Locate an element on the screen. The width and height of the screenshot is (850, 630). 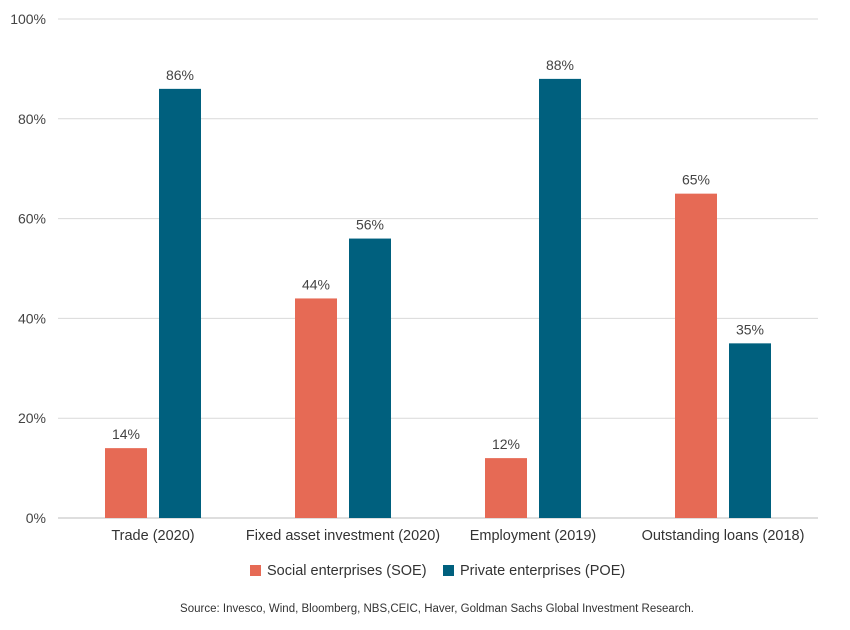
legend-label-soe: Social enterprises (SOE) is located at coordinates (347, 571).